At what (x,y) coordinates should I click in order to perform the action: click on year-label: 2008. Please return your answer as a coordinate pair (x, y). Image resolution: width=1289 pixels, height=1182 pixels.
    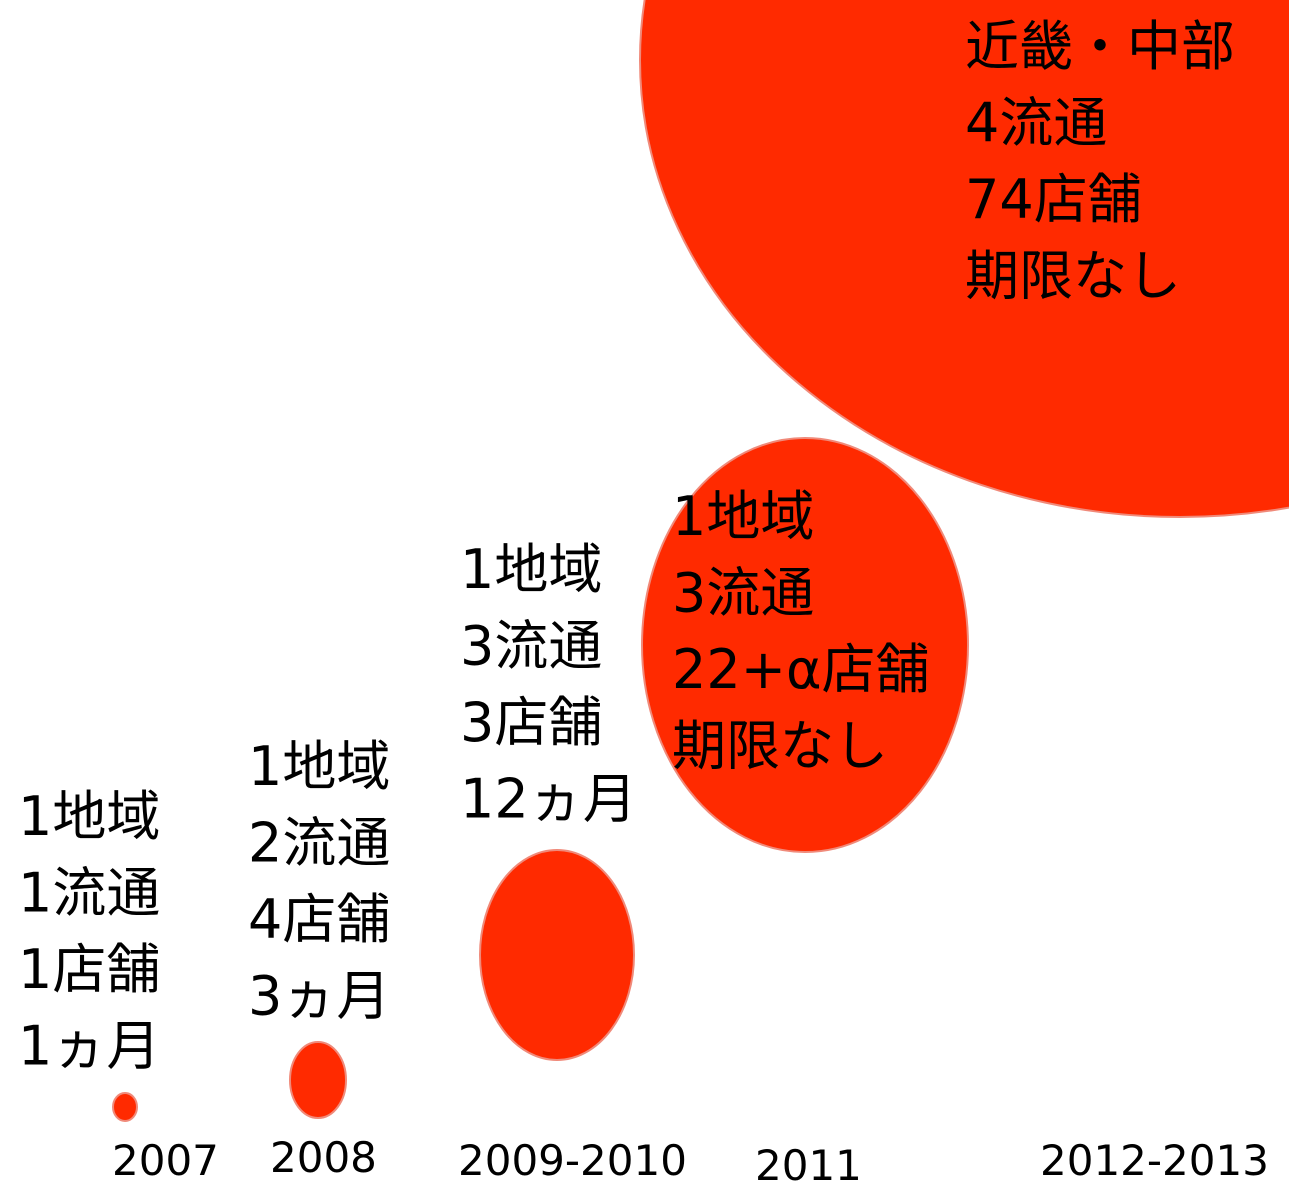
    Looking at the image, I should click on (323, 1157).